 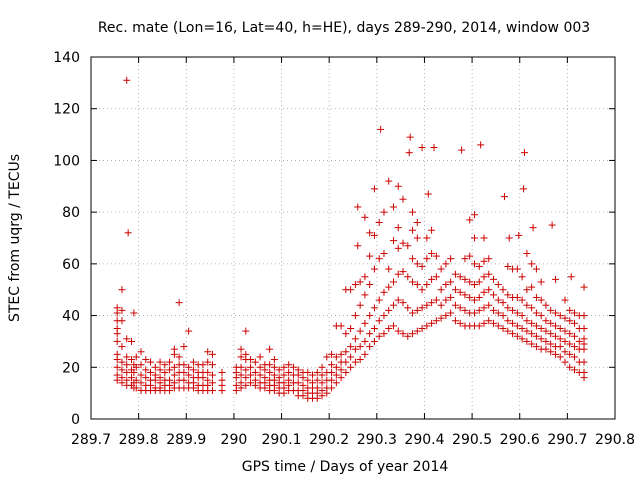 I want to click on x-tick-label: 290.4, so click(x=424, y=440).